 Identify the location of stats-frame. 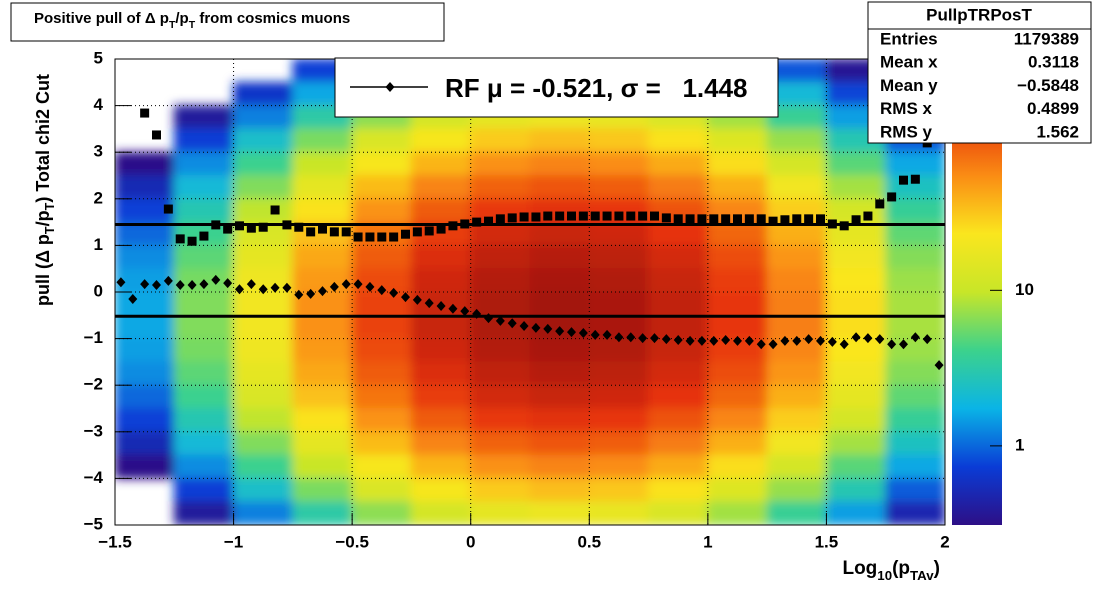
(979, 72).